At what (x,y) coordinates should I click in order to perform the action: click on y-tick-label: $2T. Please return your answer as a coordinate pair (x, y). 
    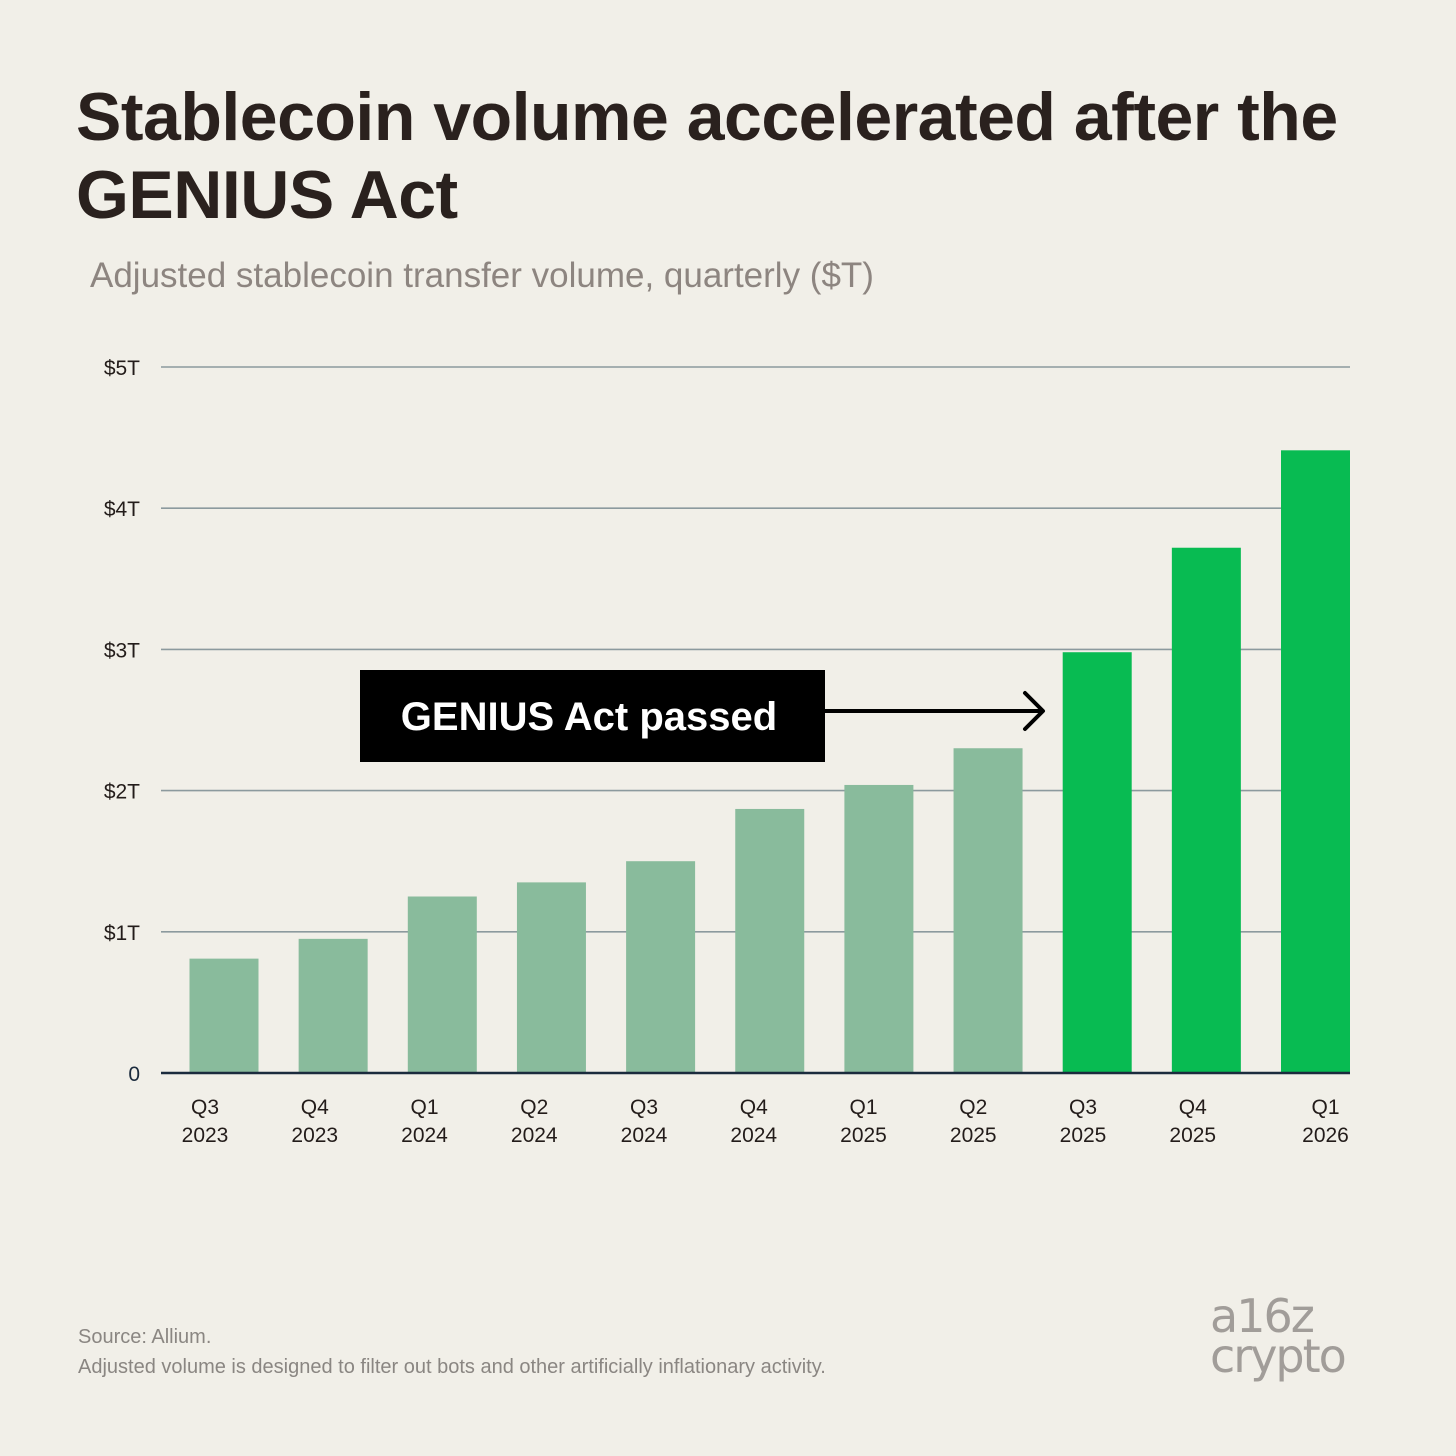
    Looking at the image, I should click on (122, 792).